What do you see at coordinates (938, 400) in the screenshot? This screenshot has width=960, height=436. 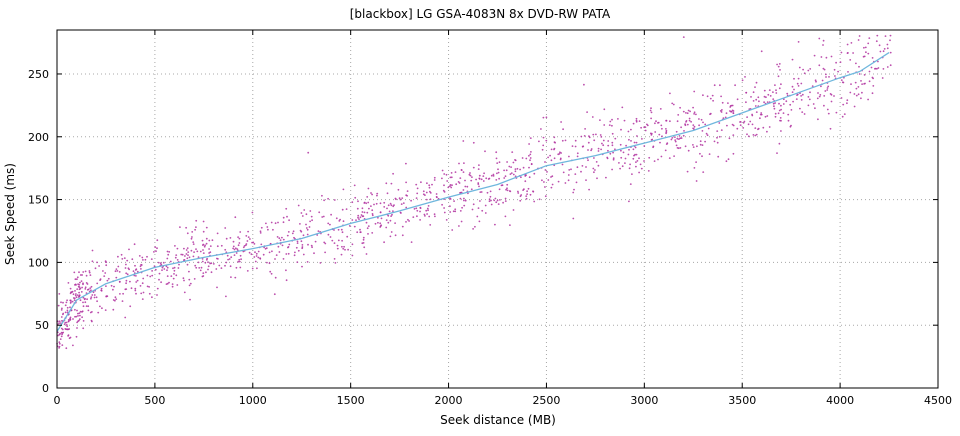 I see `x-tick-label: 4500` at bounding box center [938, 400].